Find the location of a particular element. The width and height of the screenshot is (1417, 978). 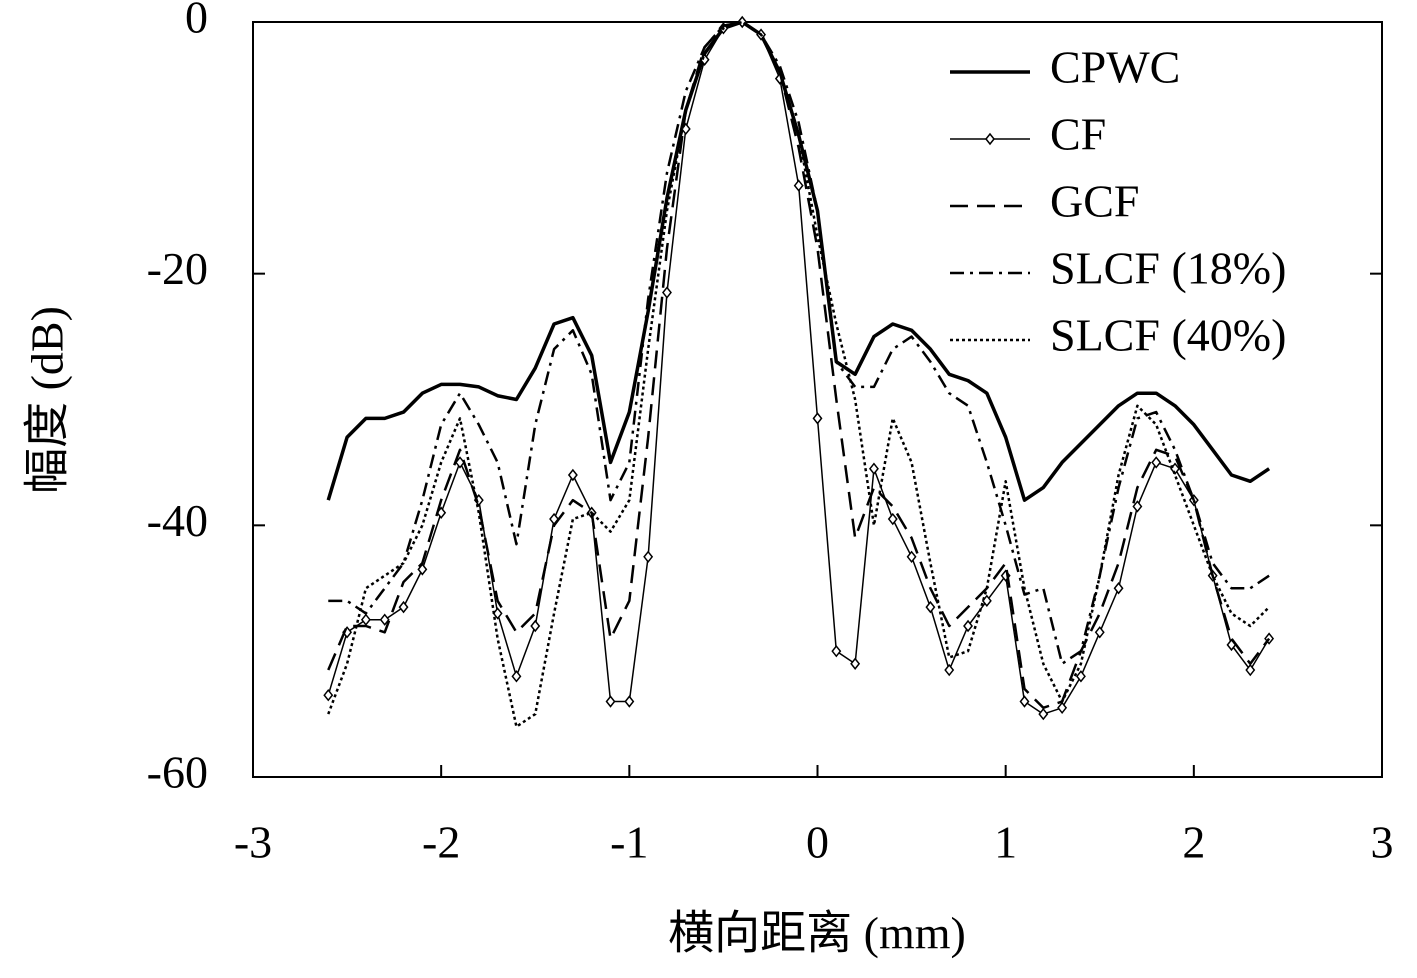

y-tick-label: 0 is located at coordinates (196, 21).